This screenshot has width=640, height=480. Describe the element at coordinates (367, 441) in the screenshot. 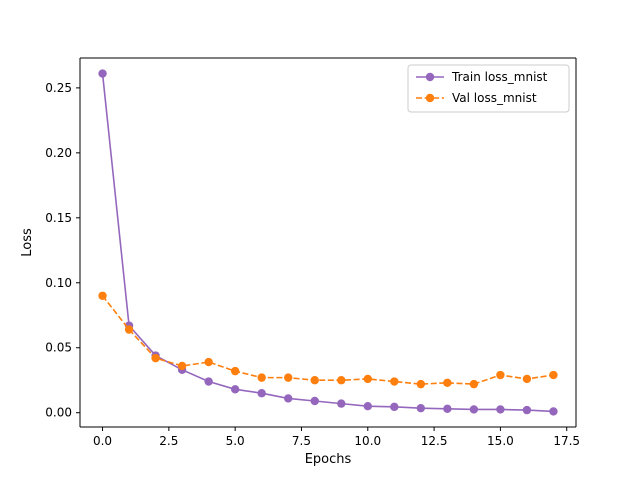

I see `x-tick-label: 10.0` at that location.